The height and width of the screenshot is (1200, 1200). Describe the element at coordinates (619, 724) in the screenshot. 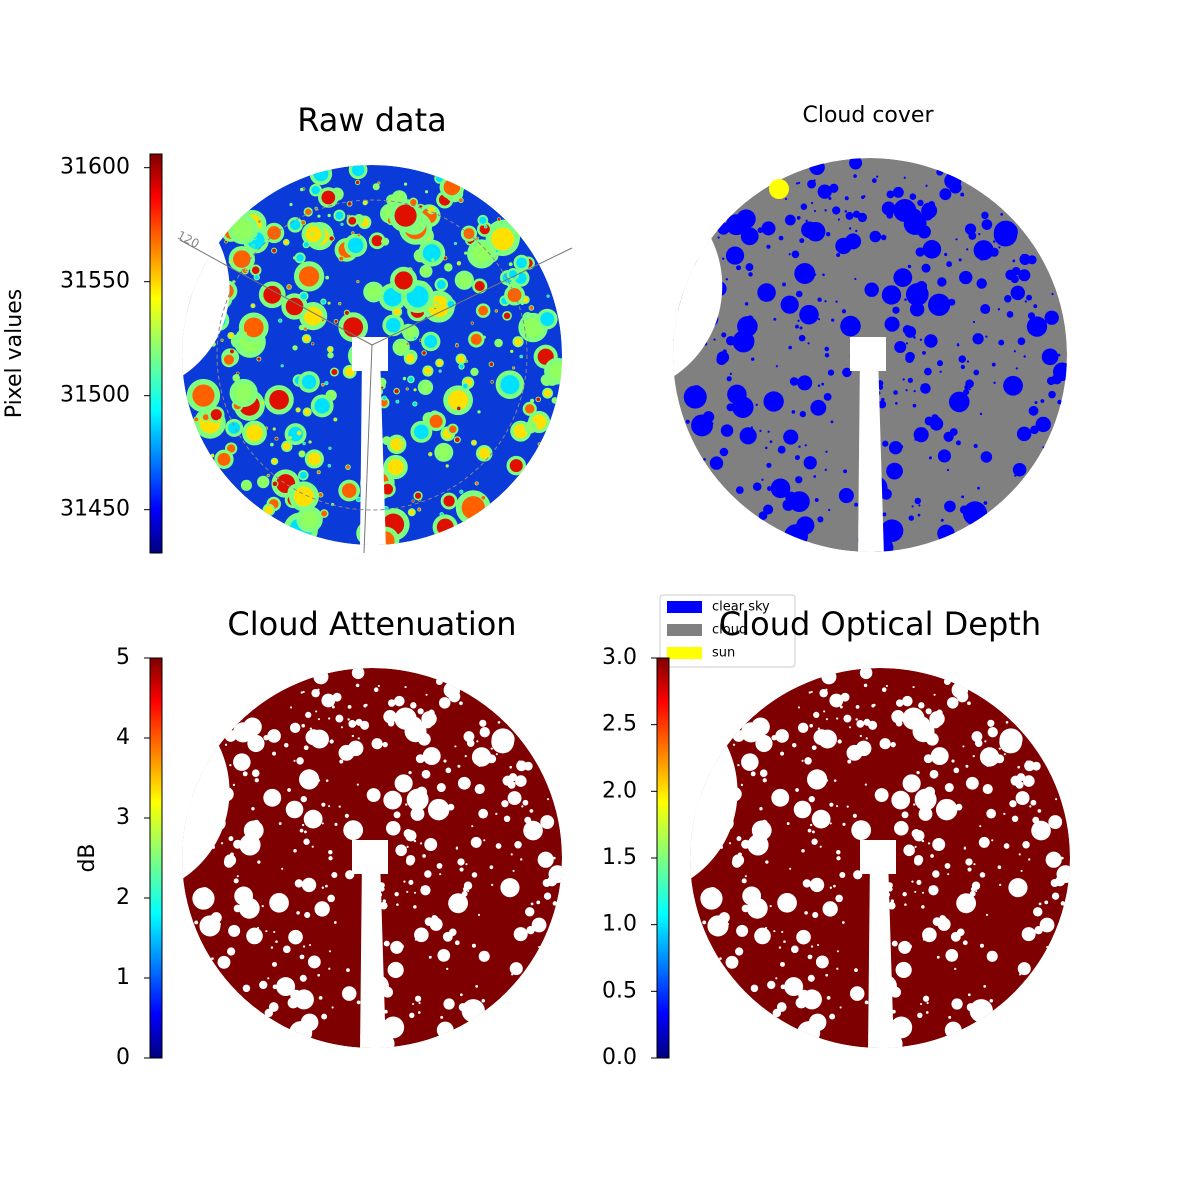

I see `colorbar-tick-label: 2.5` at that location.